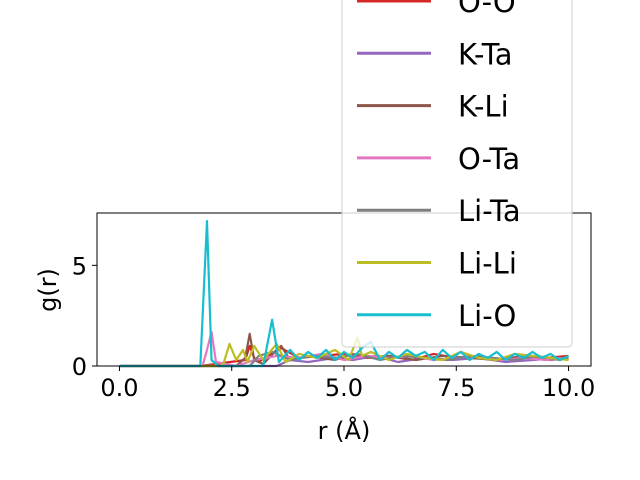  I want to click on legend-label-li-o: Li-O, so click(487, 316).